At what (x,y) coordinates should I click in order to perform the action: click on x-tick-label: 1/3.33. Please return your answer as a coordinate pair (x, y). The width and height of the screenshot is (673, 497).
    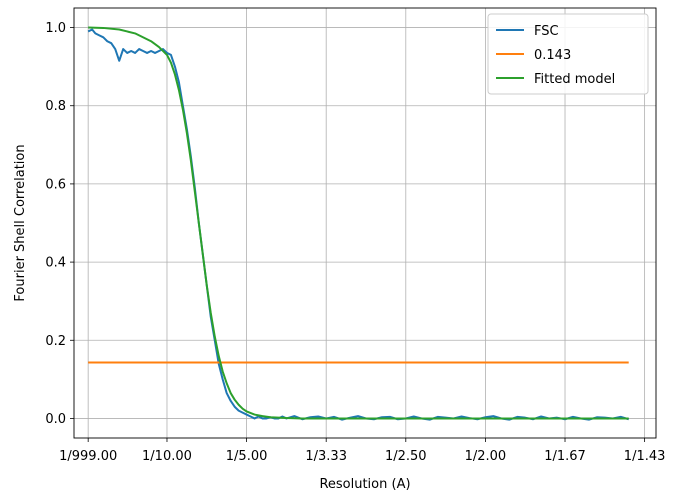
    Looking at the image, I should click on (326, 456).